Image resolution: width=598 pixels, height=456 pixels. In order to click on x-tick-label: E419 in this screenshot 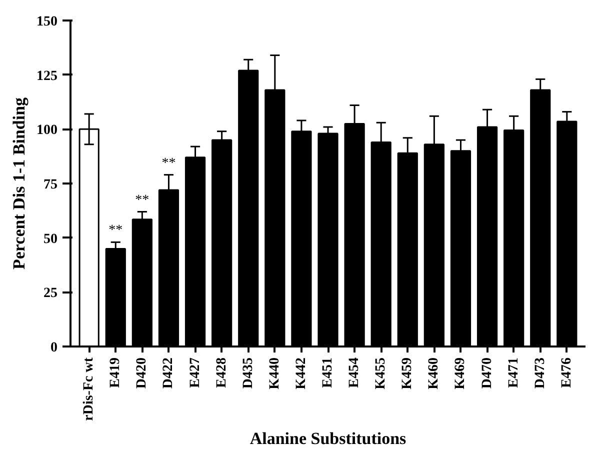, I will do `click(116, 372)`.